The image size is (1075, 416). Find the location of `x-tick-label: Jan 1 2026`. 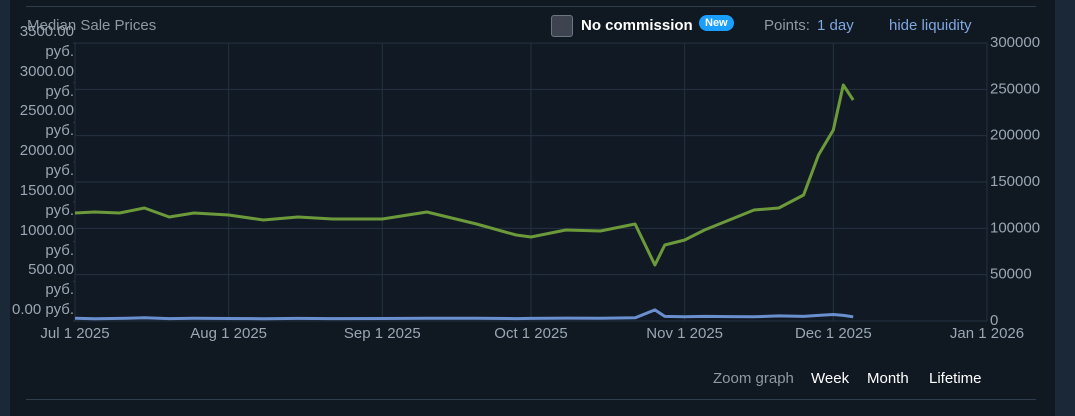

x-tick-label: Jan 1 2026 is located at coordinates (987, 333).